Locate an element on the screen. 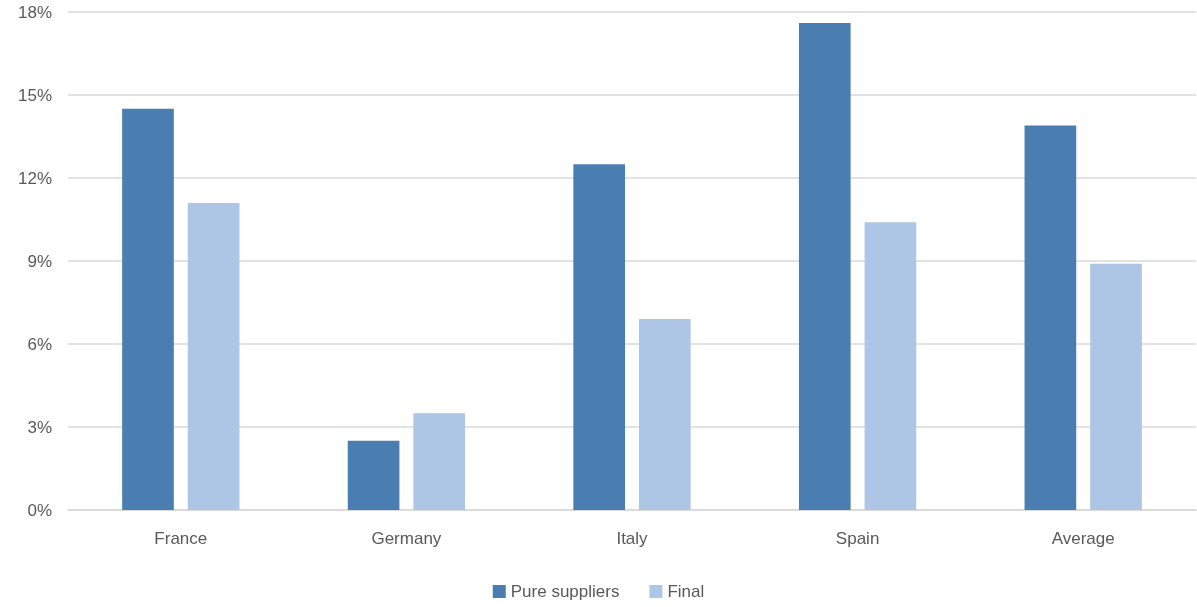 The image size is (1197, 607). y-tick-label: 3% is located at coordinates (39, 427).